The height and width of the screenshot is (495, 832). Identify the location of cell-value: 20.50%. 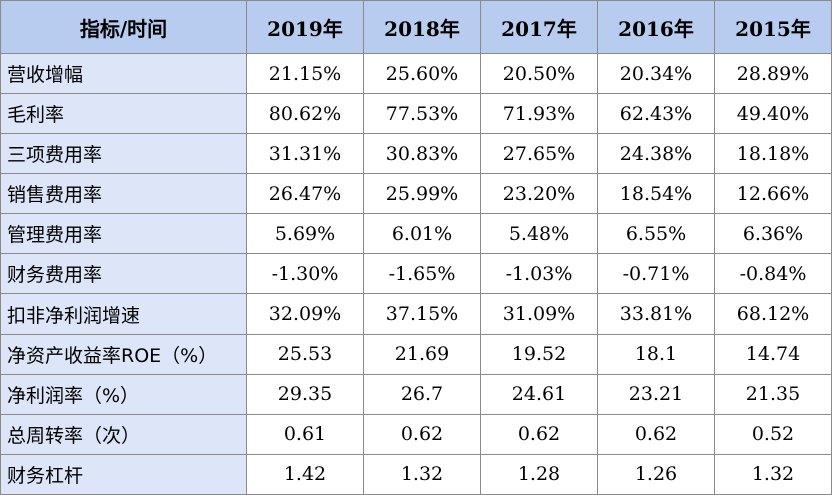
(539, 73).